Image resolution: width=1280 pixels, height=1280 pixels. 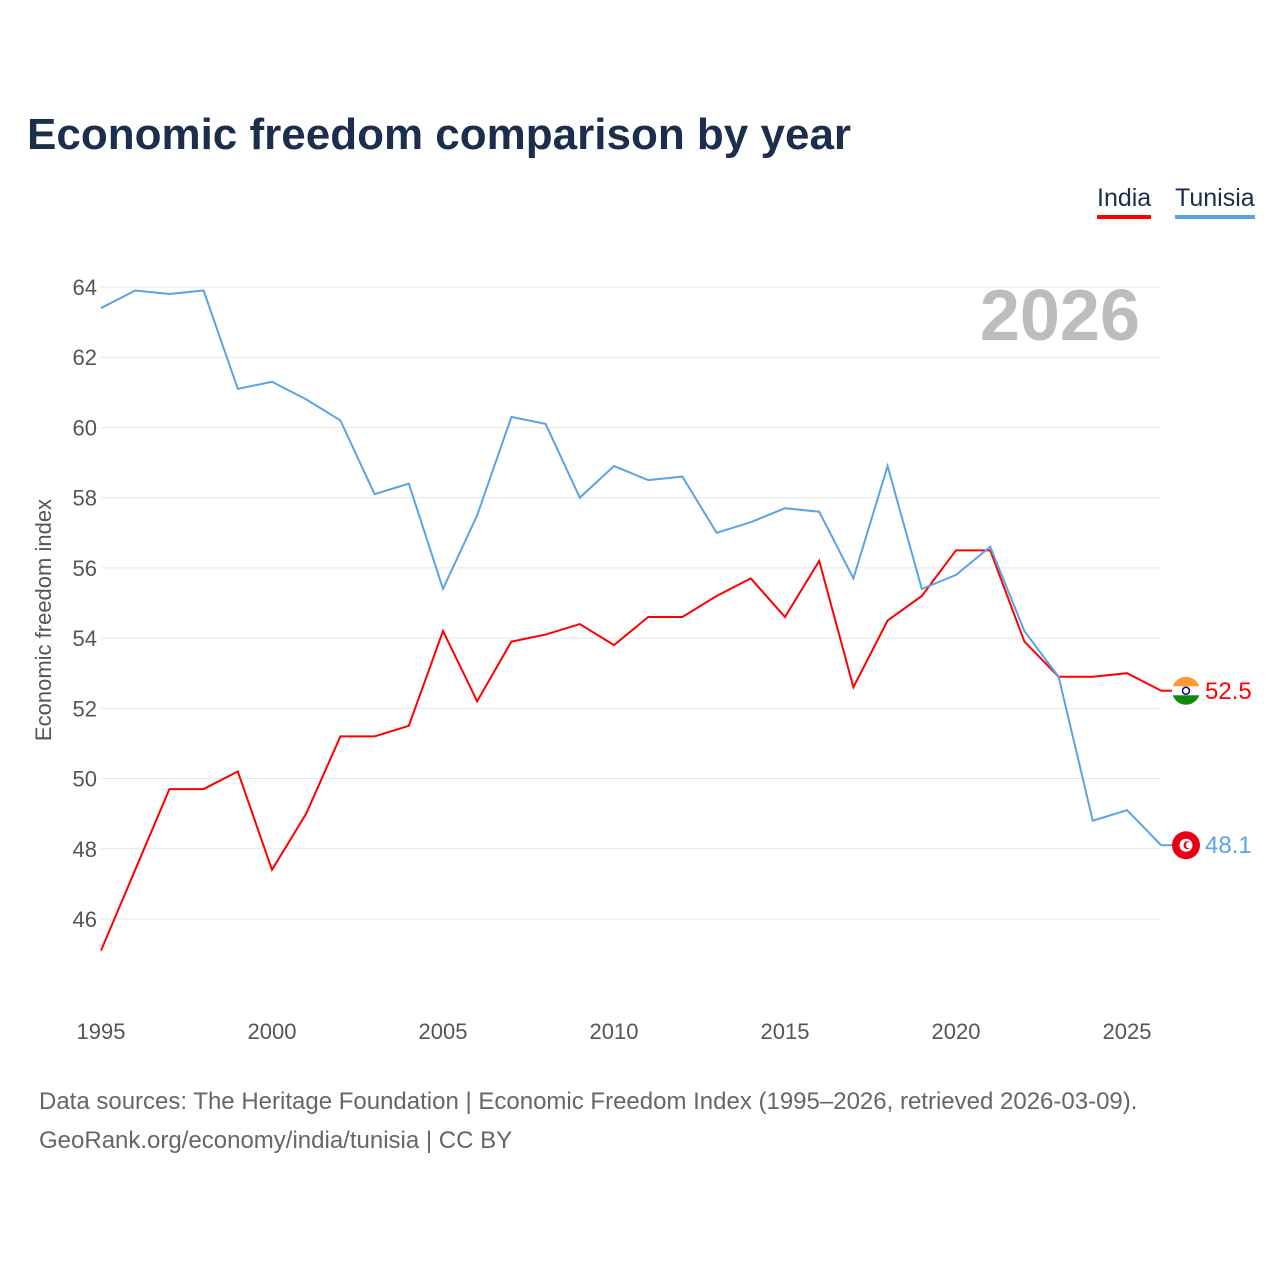 What do you see at coordinates (1186, 845) in the screenshot?
I see `tunisia-flag-icon` at bounding box center [1186, 845].